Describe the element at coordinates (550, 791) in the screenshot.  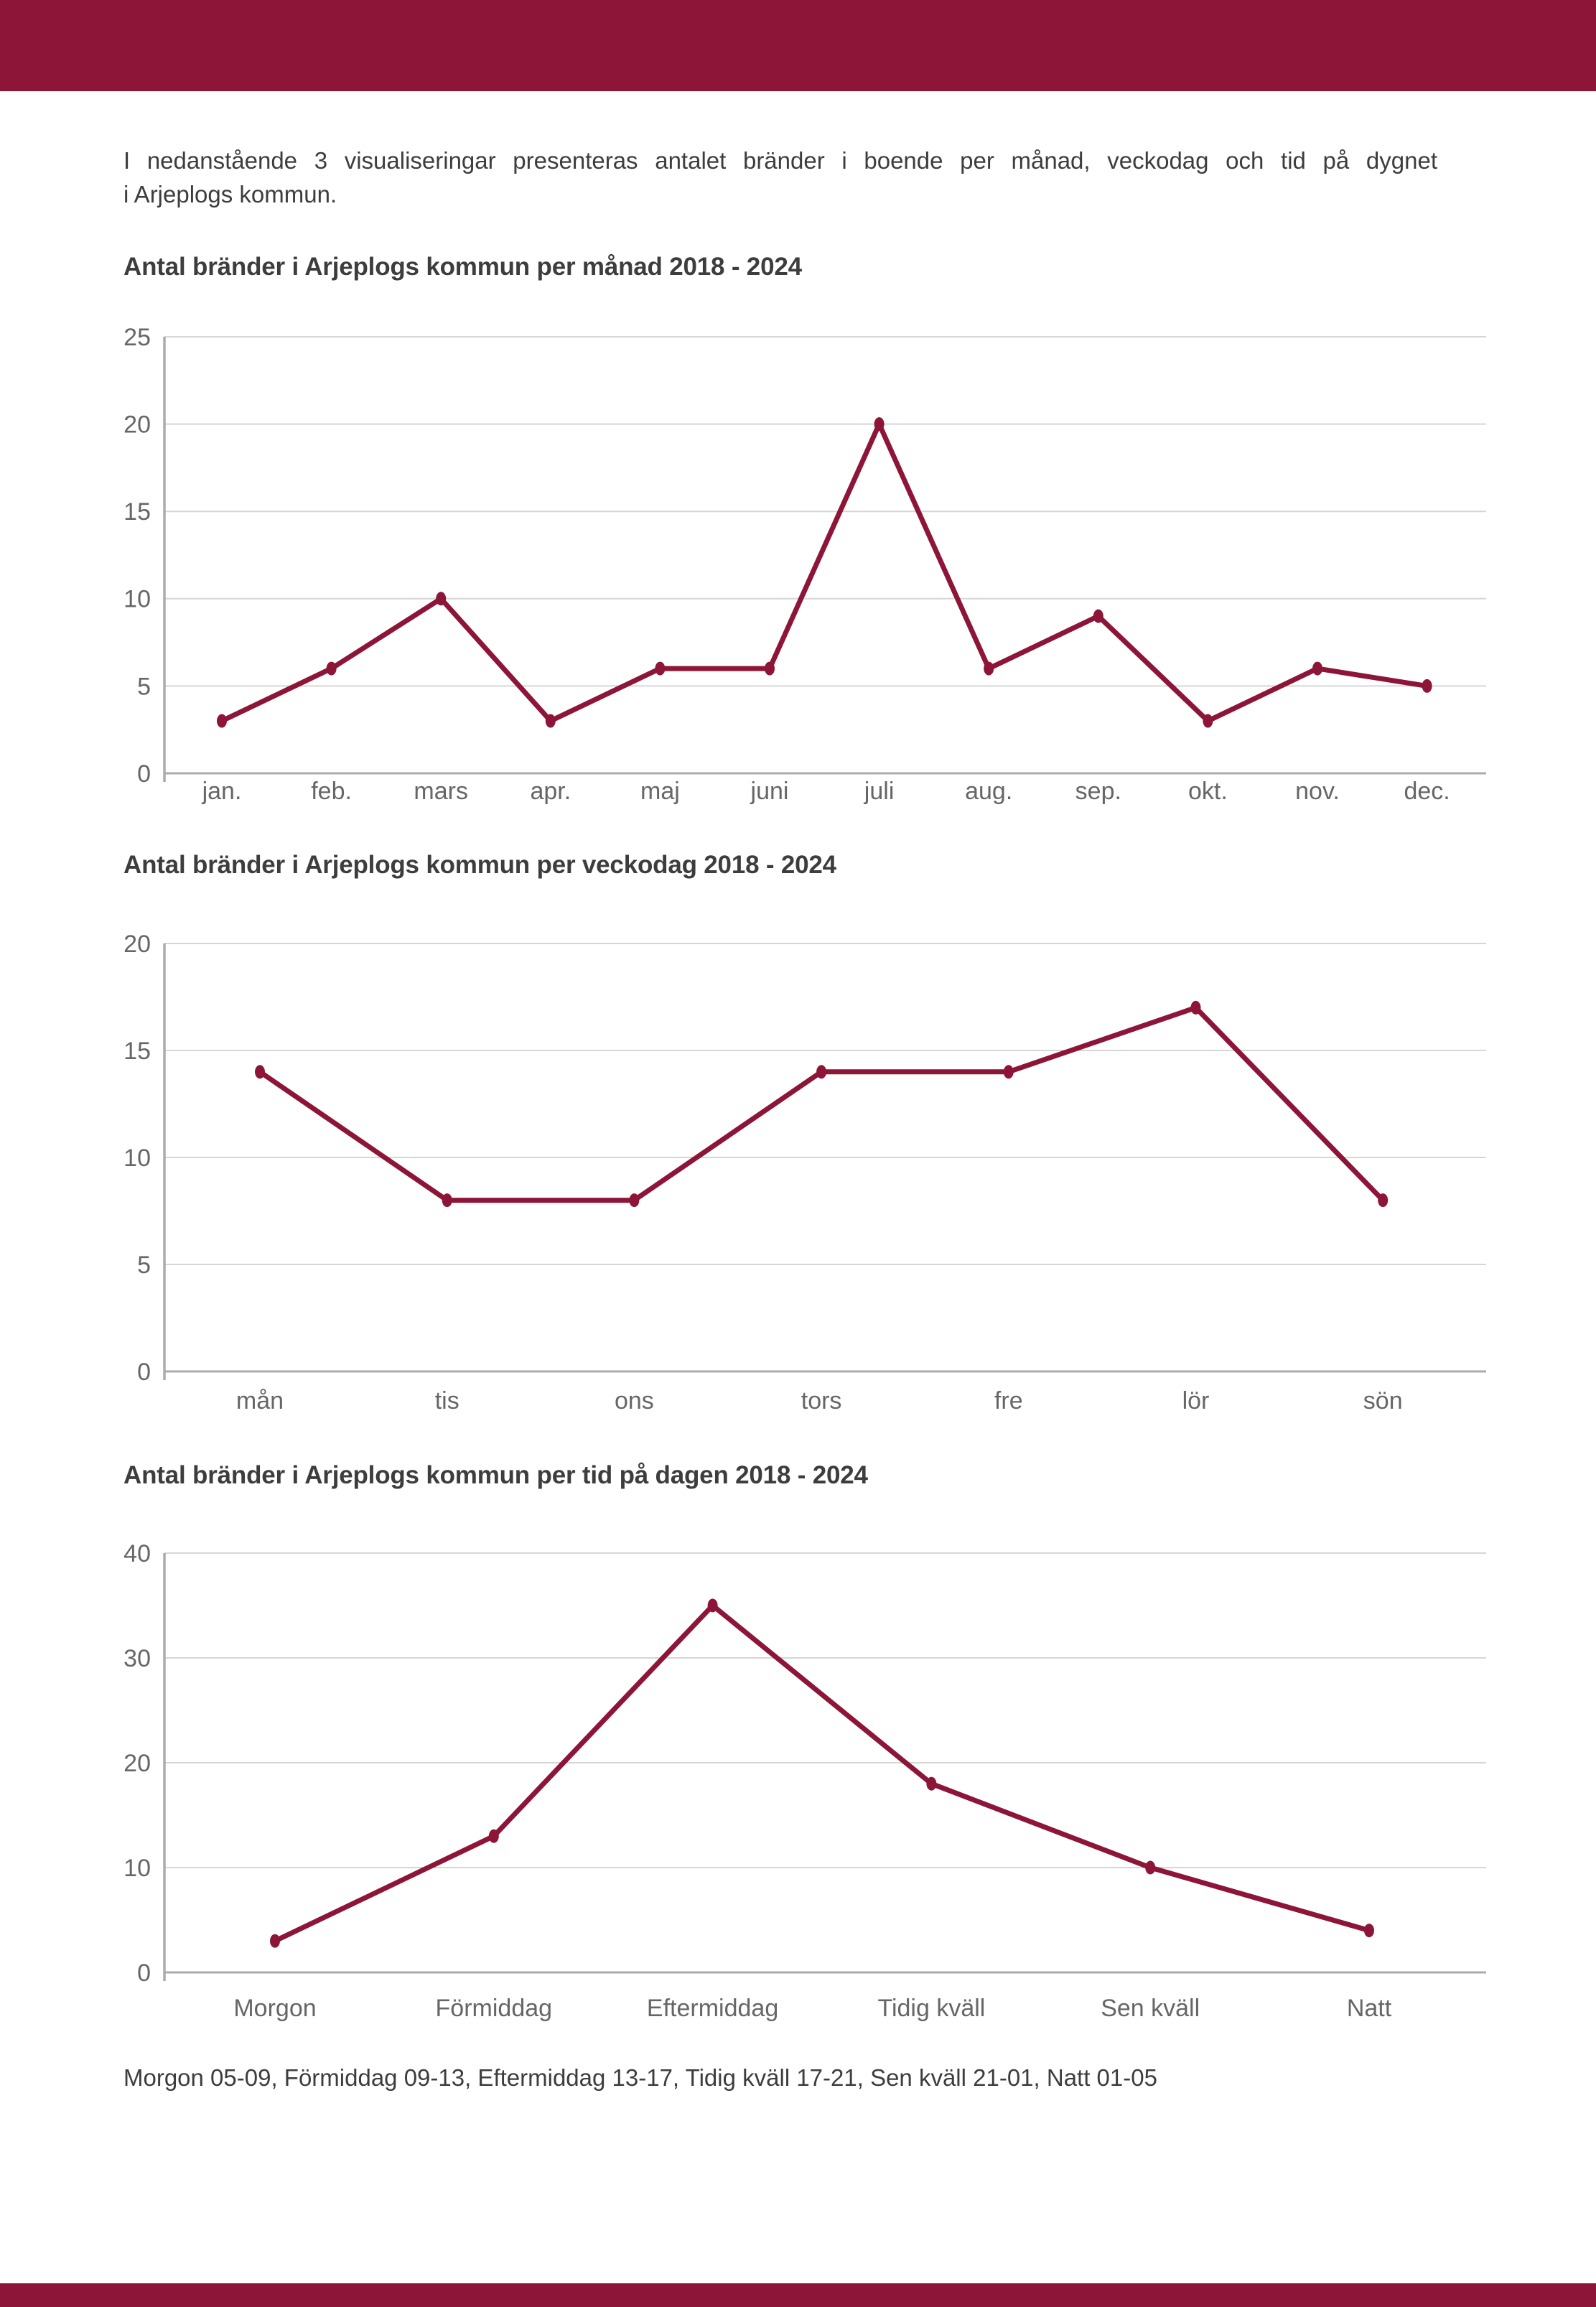
I see `x-category-label: apr.` at that location.